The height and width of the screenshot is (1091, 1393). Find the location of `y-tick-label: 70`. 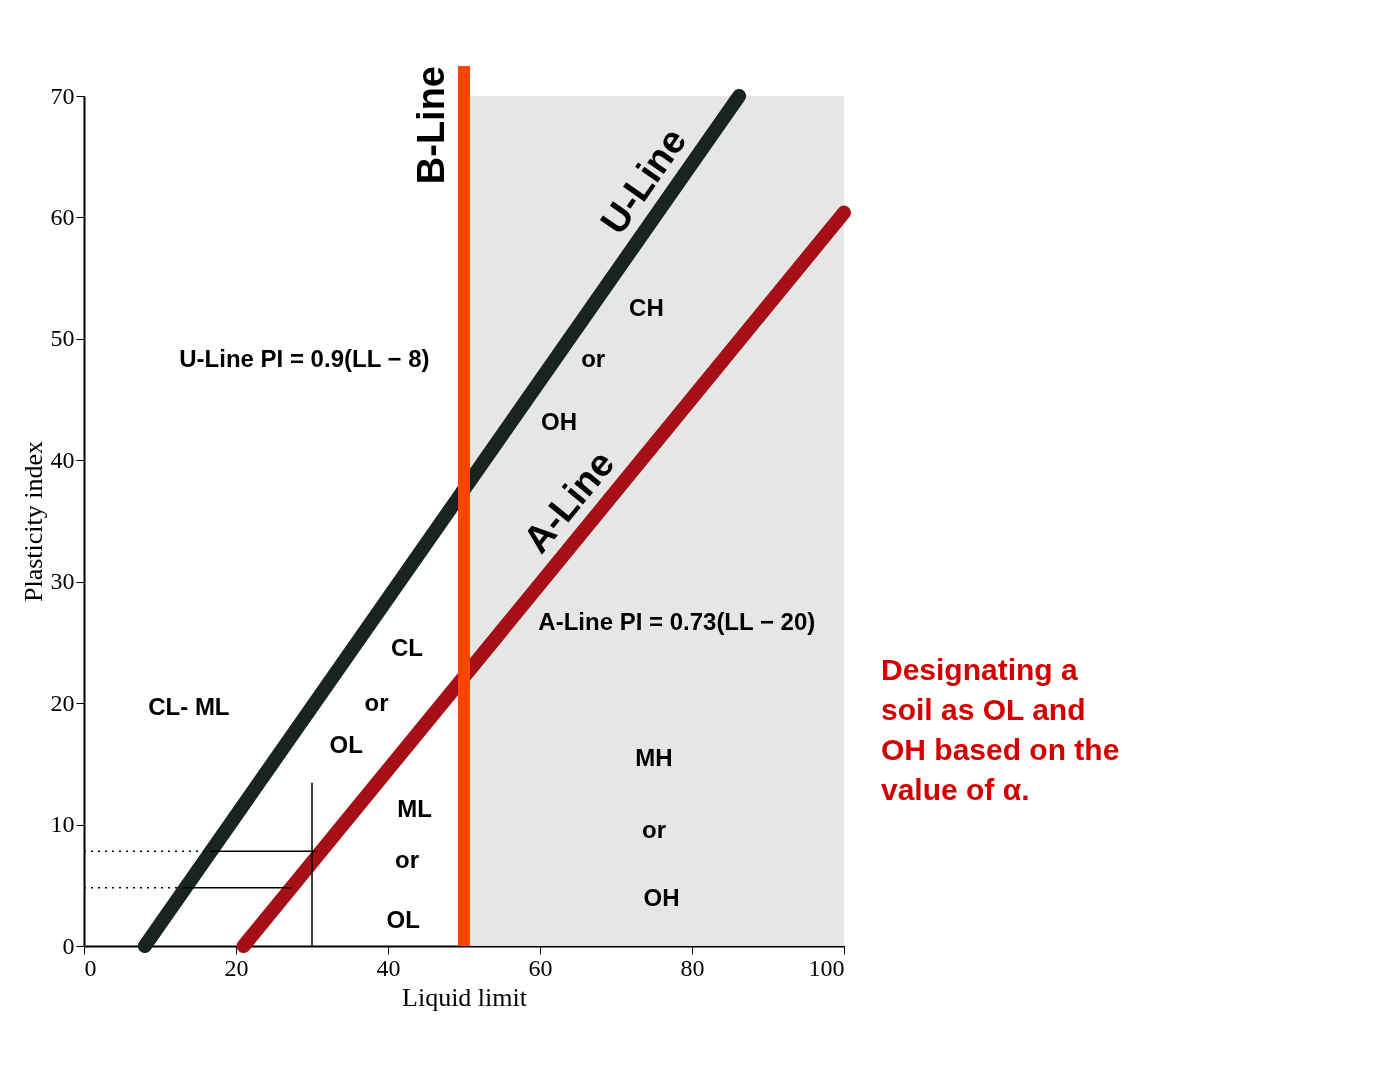

y-tick-label: 70 is located at coordinates (62, 95).